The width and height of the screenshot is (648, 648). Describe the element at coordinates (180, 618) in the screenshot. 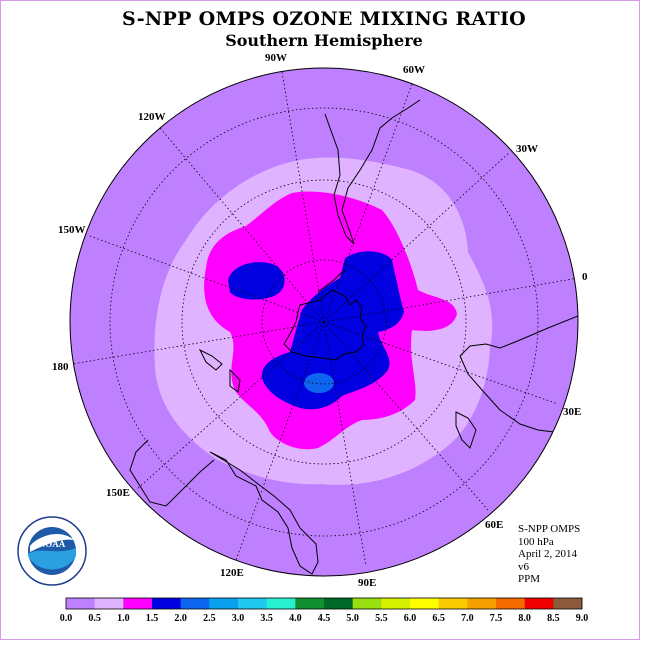

I see `colorbar-tick-label: 2.0` at that location.